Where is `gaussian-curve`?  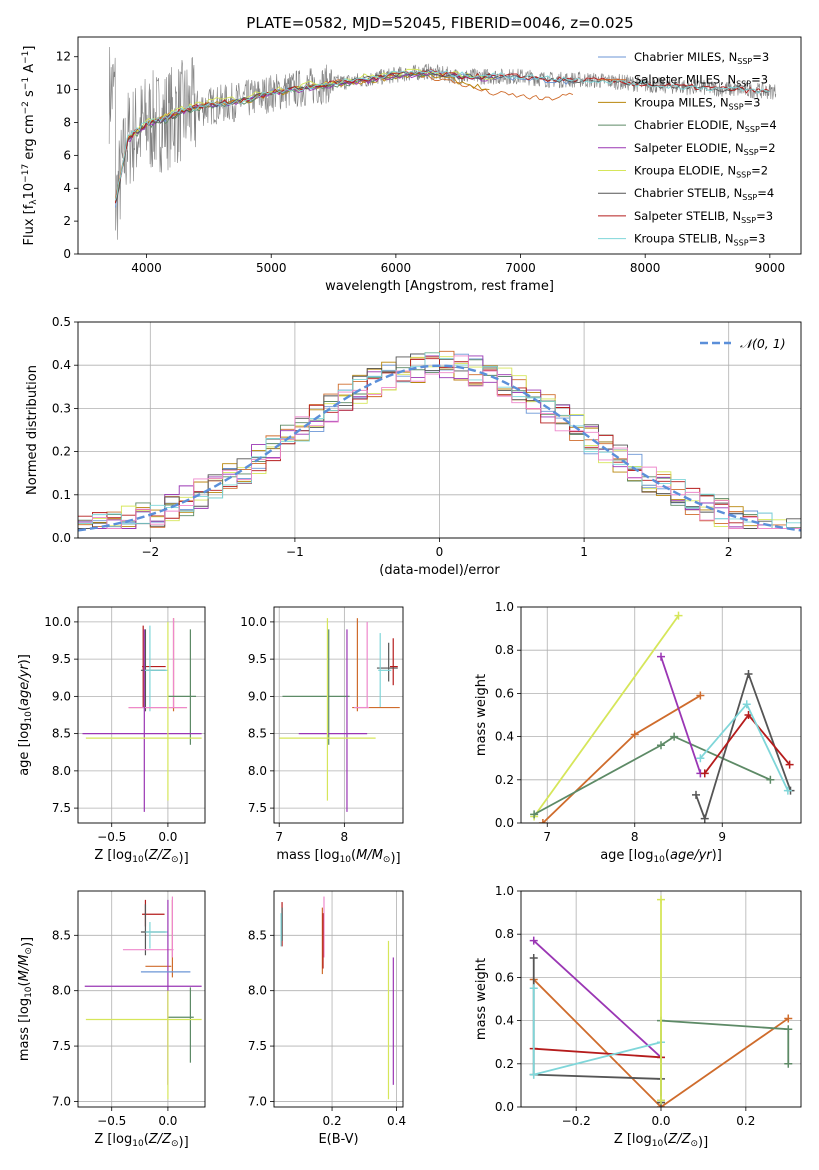
gaussian-curve is located at coordinates (439, 448).